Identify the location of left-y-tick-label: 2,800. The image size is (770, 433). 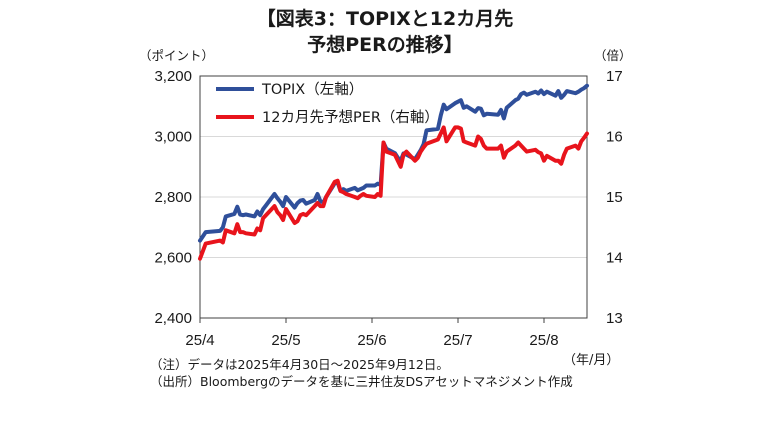
(173, 197).